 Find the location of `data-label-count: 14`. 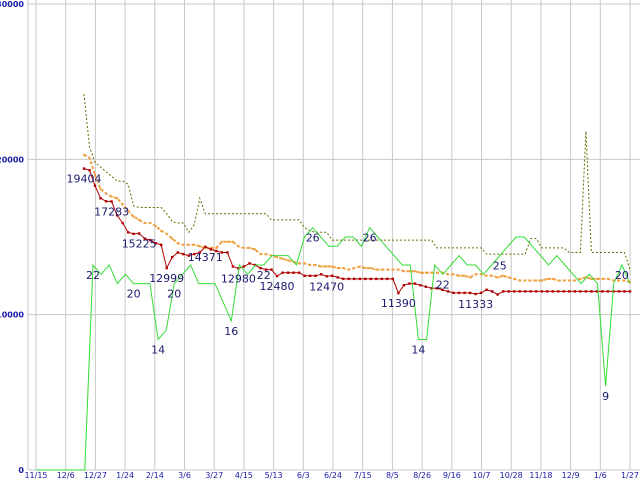

data-label-count: 14 is located at coordinates (418, 350).